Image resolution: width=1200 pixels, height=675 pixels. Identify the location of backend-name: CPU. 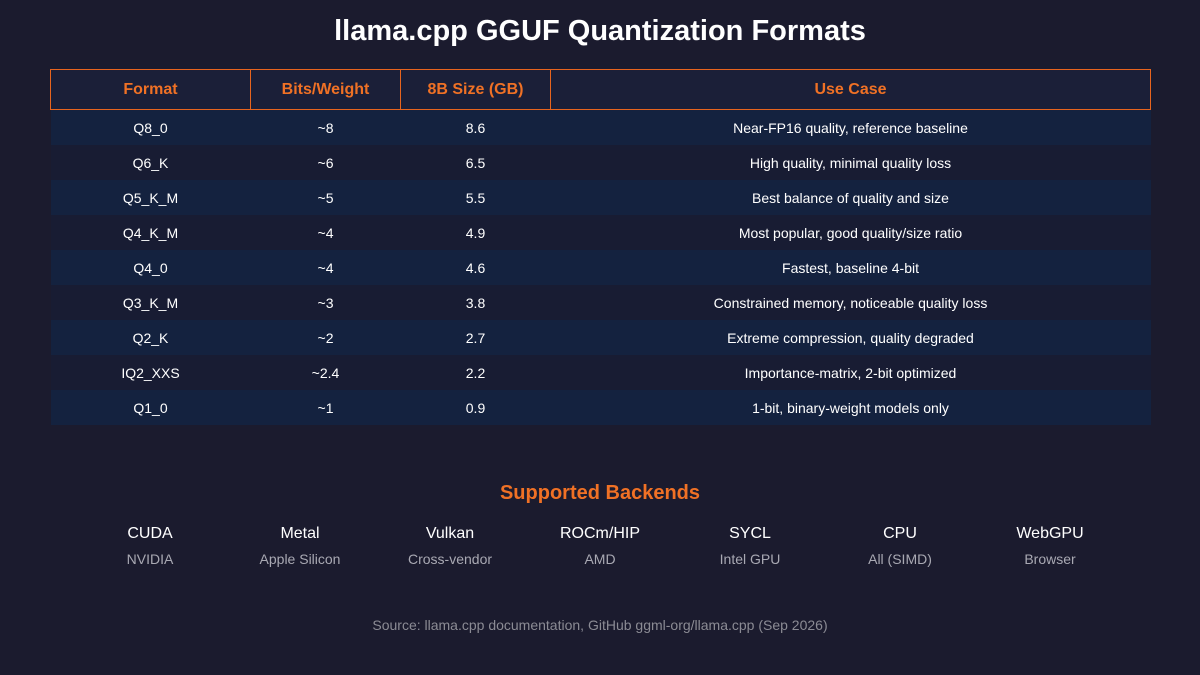
(900, 533).